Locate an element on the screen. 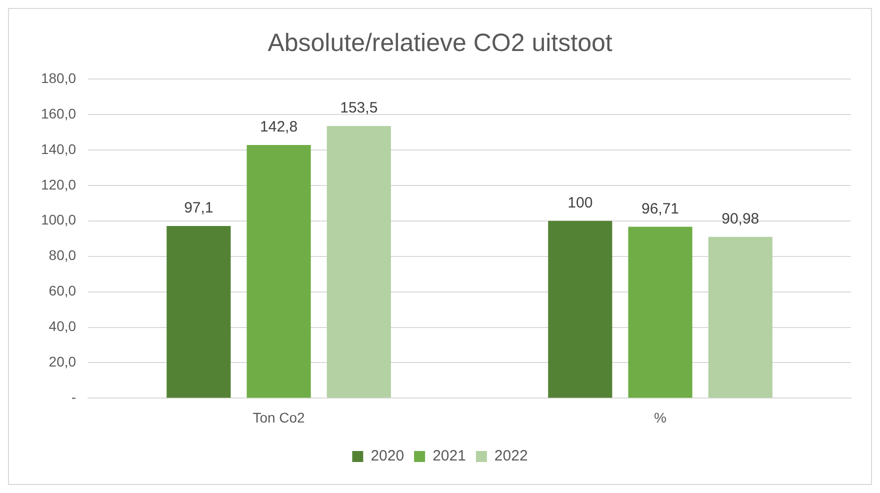  data-label: 153,5 is located at coordinates (359, 108).